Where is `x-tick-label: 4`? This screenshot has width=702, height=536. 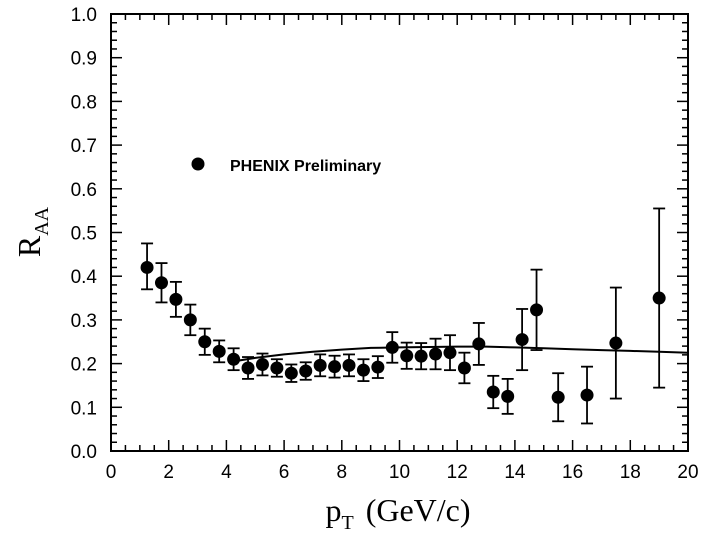
x-tick-label: 4 is located at coordinates (226, 472).